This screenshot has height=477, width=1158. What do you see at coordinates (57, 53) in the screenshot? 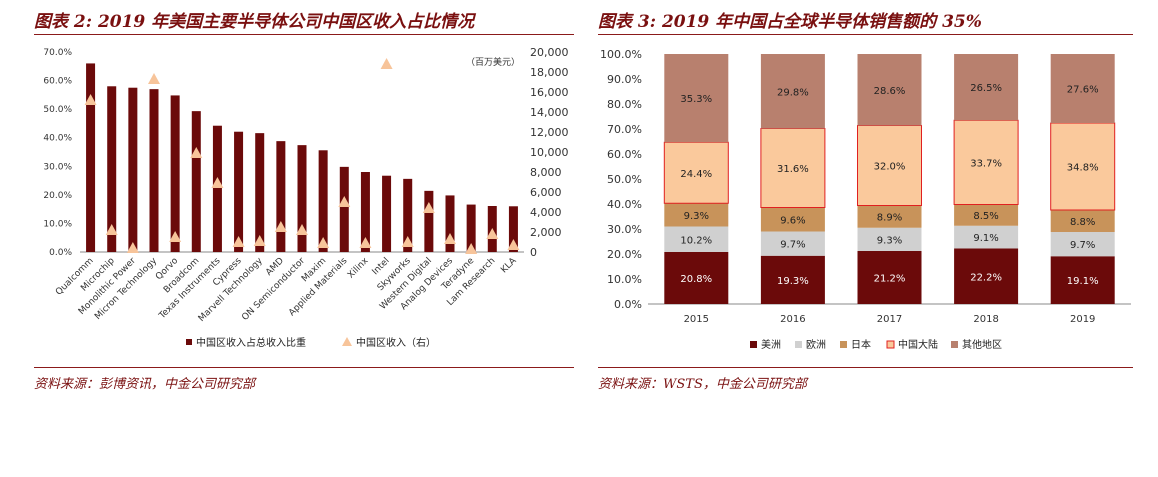
I see `y-left-tick-label: 70.0%` at bounding box center [57, 53].